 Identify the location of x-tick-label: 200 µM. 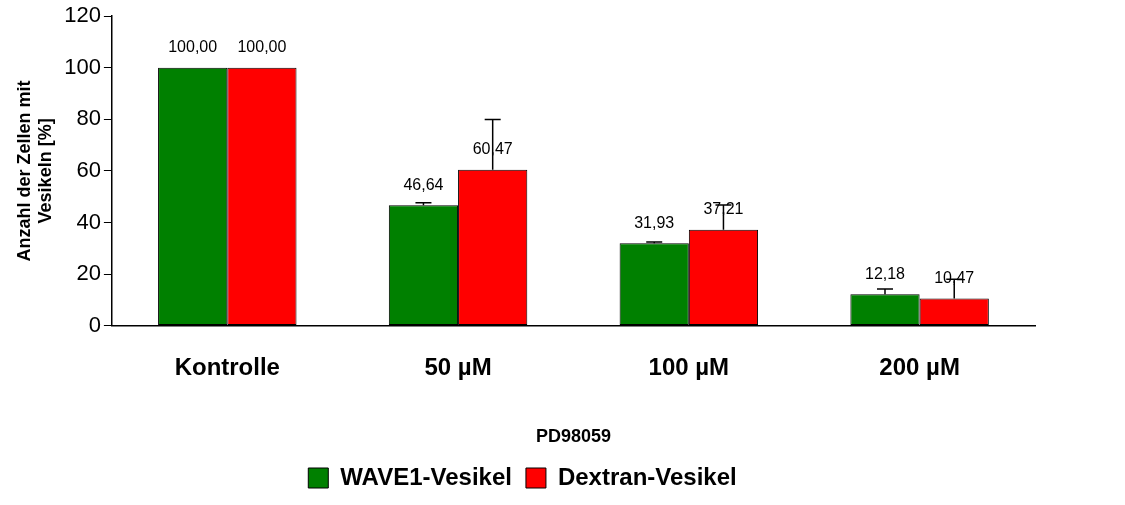
(919, 366).